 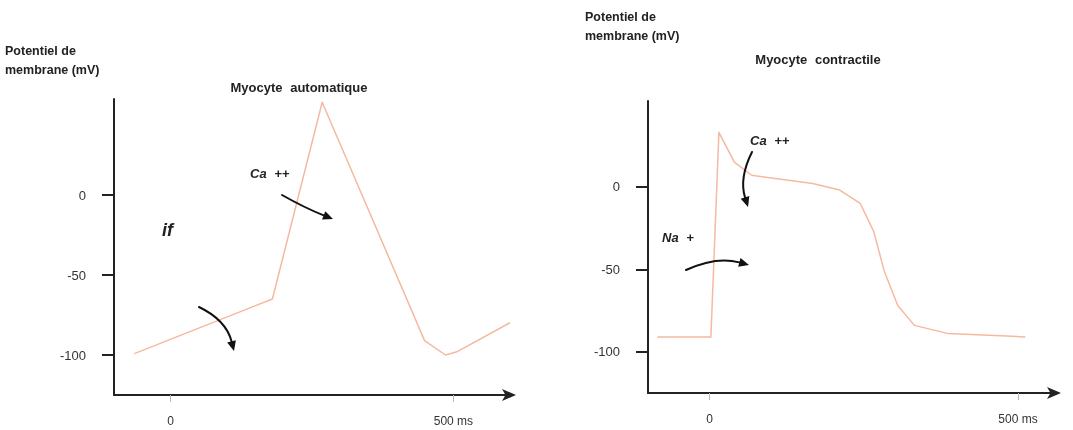 What do you see at coordinates (299, 87) in the screenshot?
I see `chart-title: Myocyte automatique` at bounding box center [299, 87].